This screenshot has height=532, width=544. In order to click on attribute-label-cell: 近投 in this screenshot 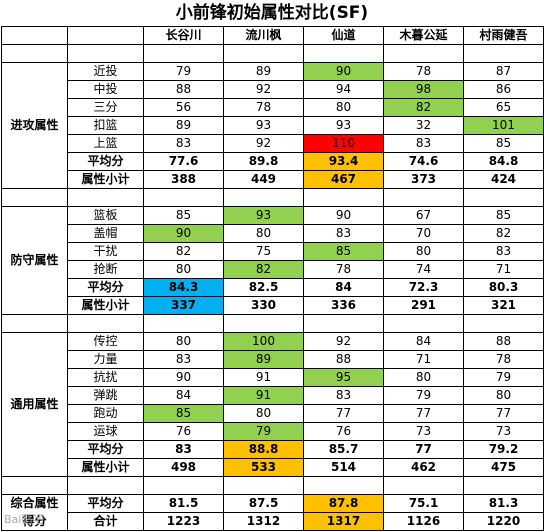, I will do `click(105, 71)`.